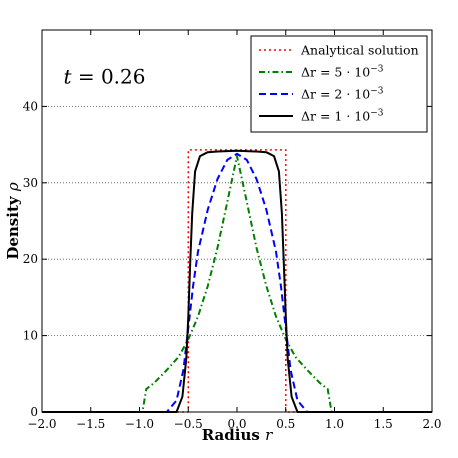 Image resolution: width=458 pixels, height=458 pixels. I want to click on legend-label: Analytical solution, so click(359, 50).